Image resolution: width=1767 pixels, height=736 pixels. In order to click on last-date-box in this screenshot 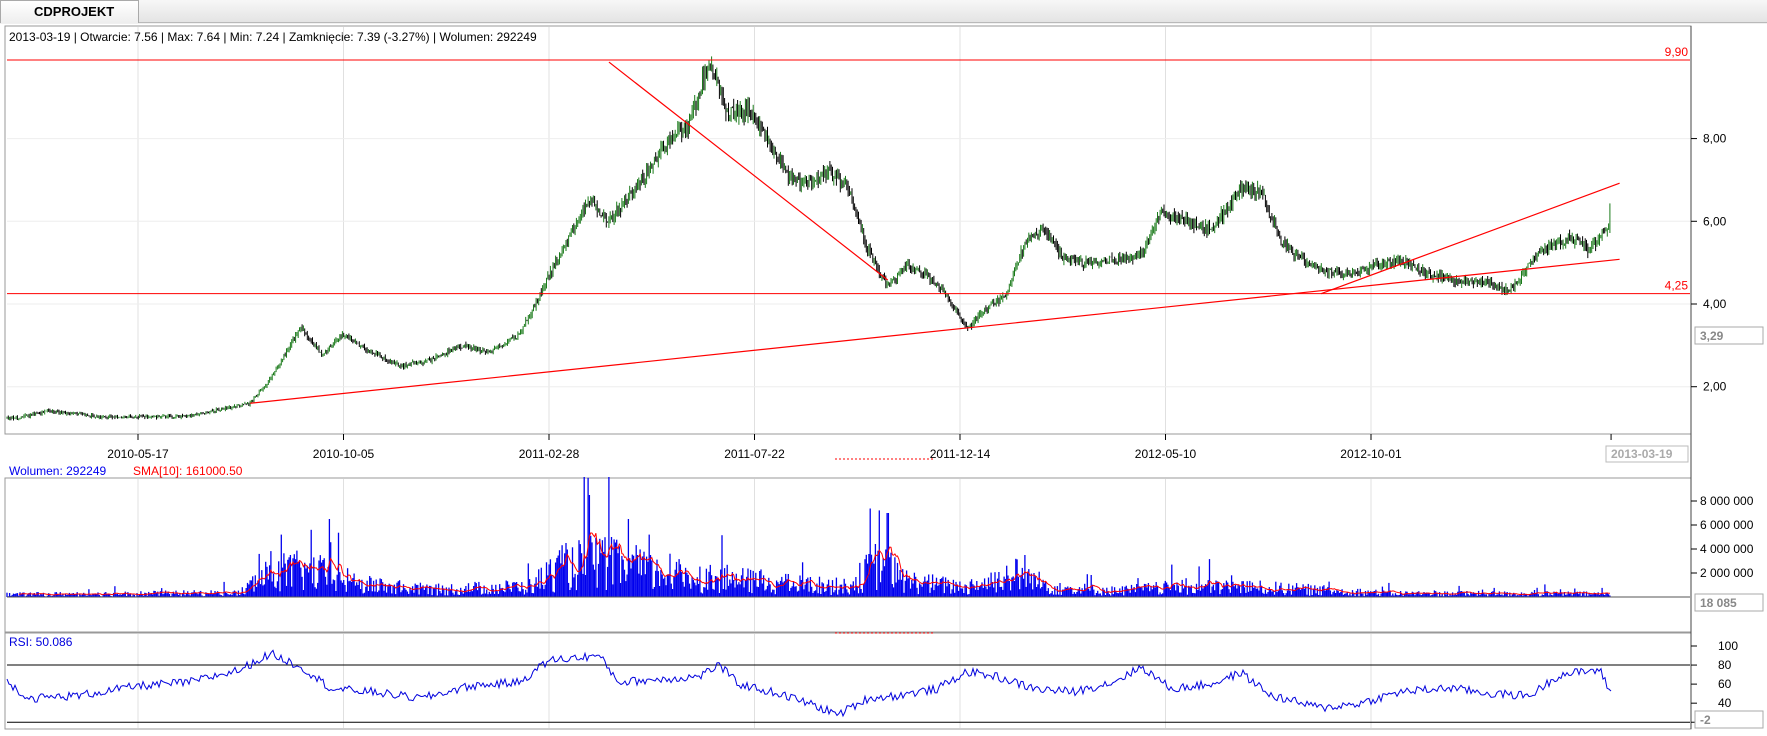, I will do `click(1647, 454)`.